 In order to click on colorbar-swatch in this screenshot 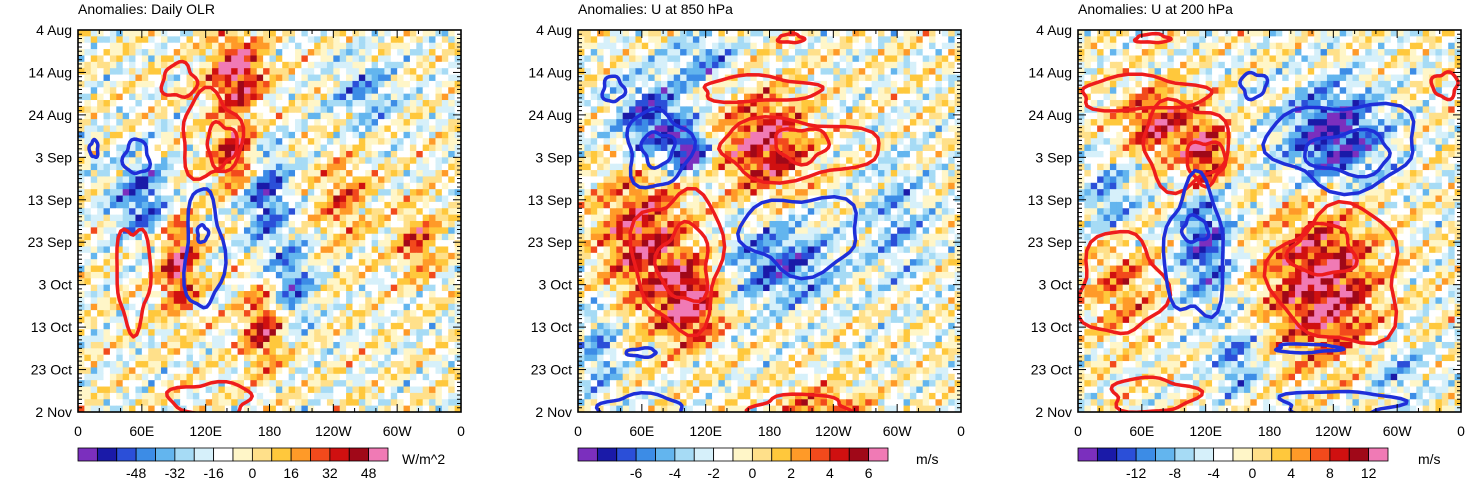, I will do `click(165, 454)`.